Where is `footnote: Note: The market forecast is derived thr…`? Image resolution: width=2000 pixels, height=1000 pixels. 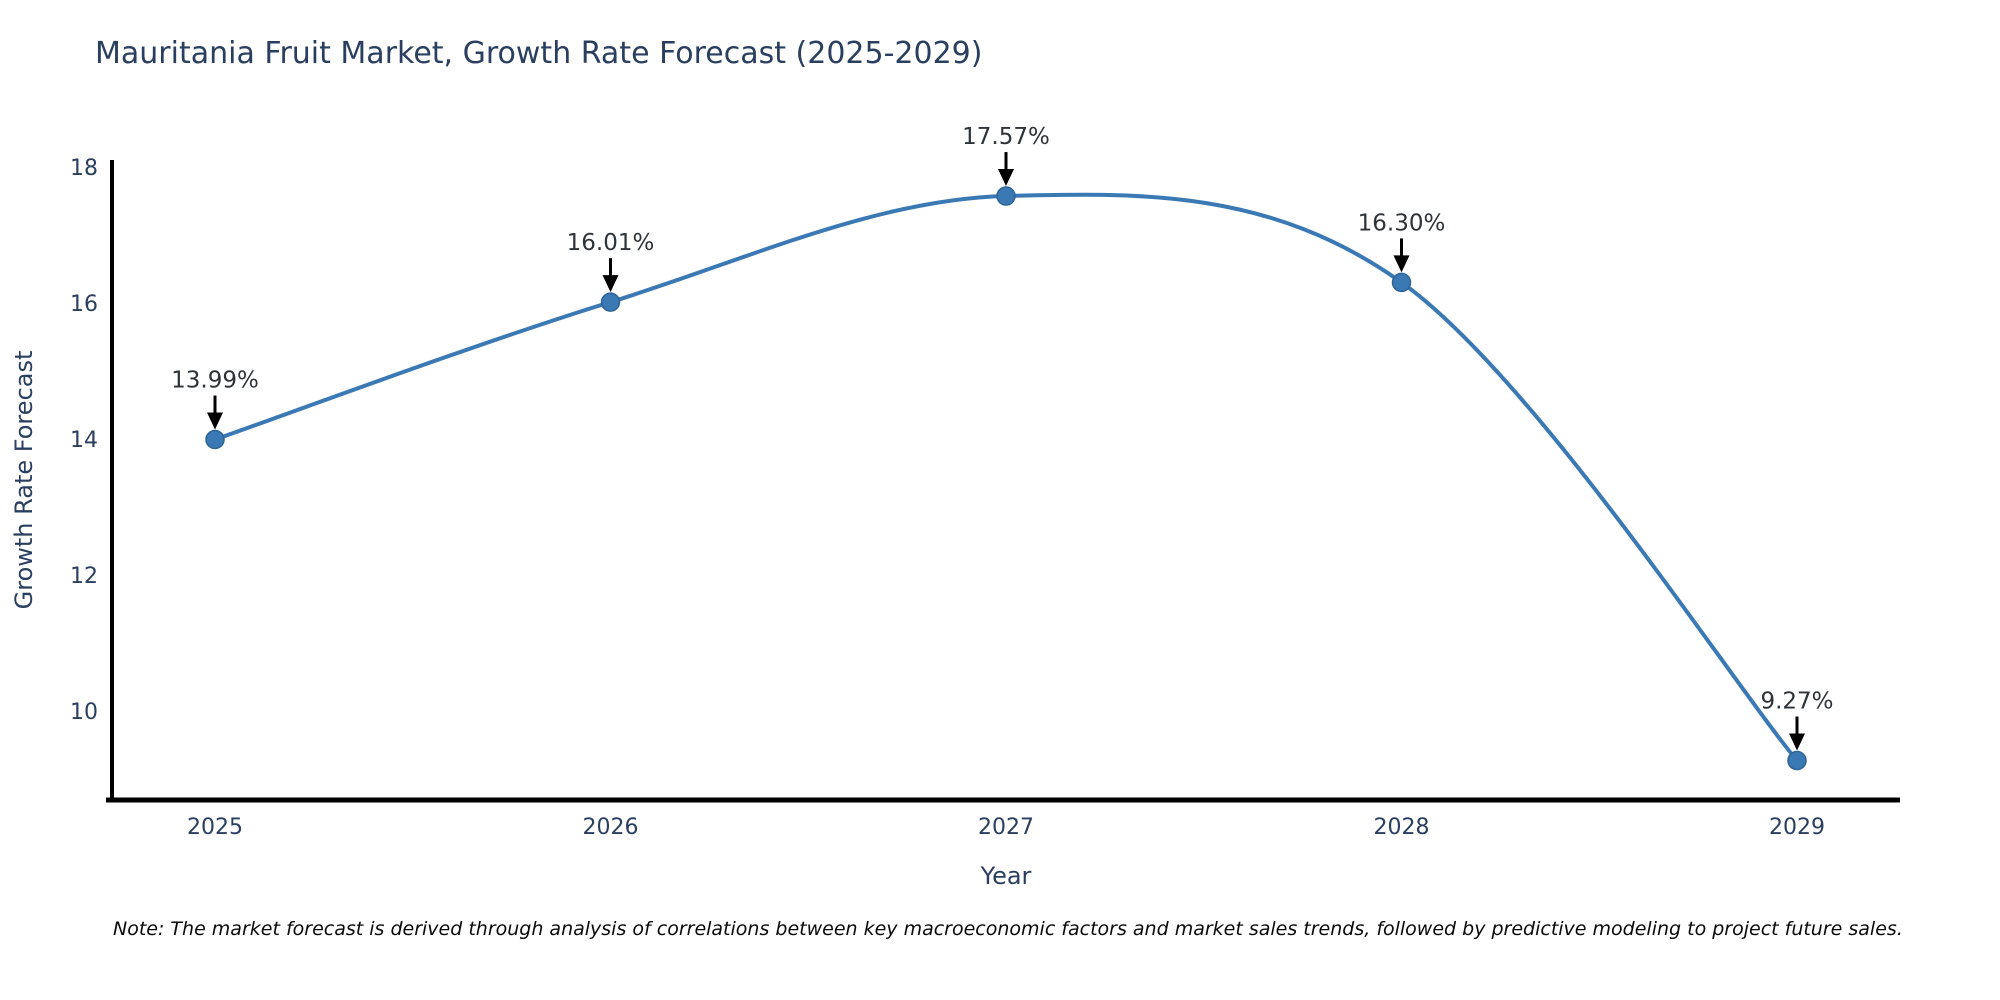
footnote: Note: The market forecast is derived thr… is located at coordinates (1008, 929).